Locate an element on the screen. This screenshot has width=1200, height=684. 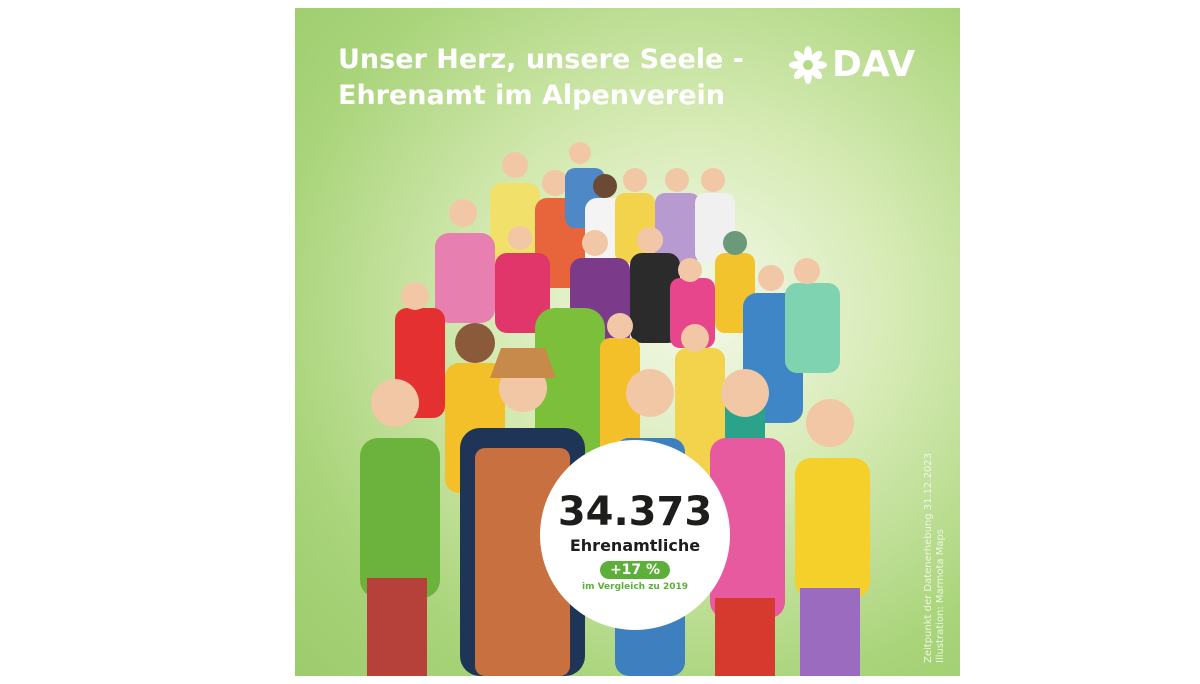
change-badge: +17 % is located at coordinates (635, 570).